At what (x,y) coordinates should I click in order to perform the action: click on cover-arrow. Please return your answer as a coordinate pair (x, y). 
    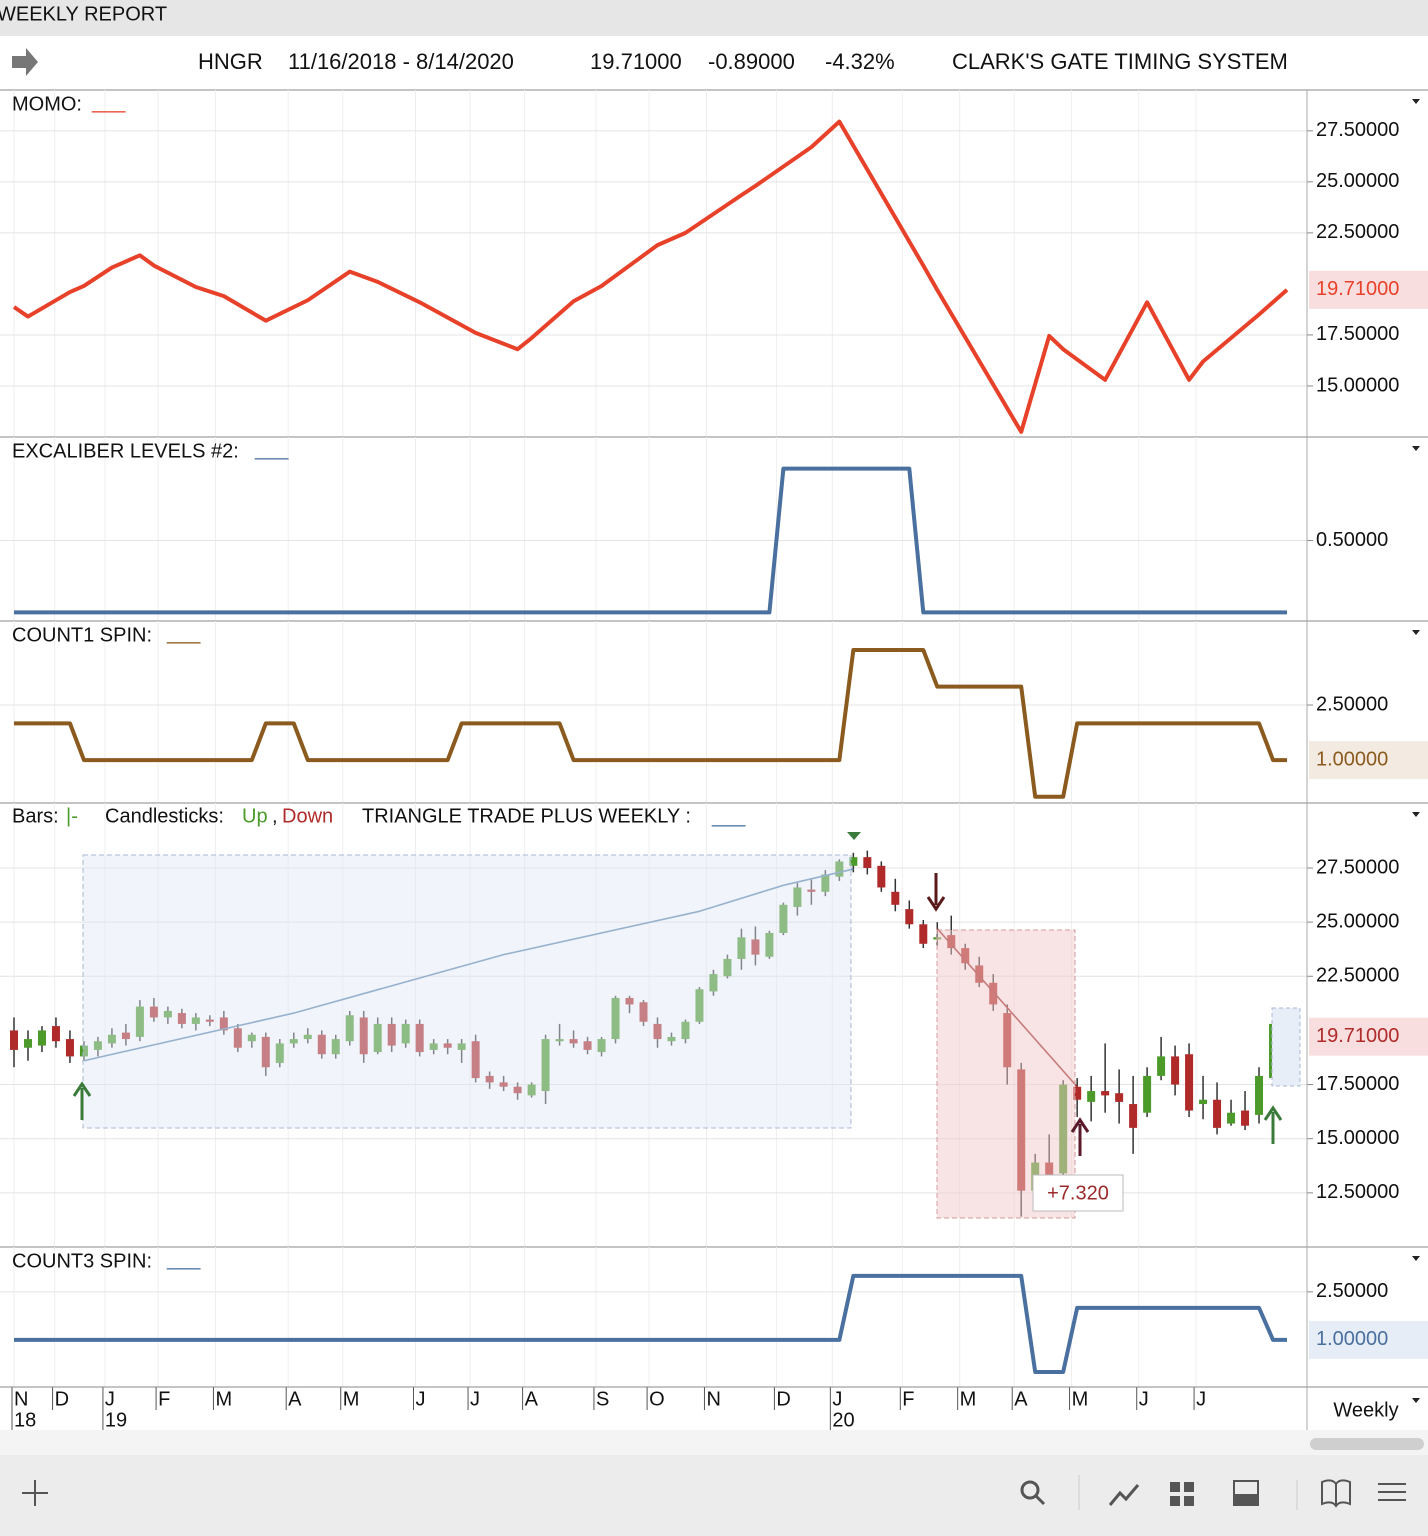
    Looking at the image, I should click on (1080, 1136).